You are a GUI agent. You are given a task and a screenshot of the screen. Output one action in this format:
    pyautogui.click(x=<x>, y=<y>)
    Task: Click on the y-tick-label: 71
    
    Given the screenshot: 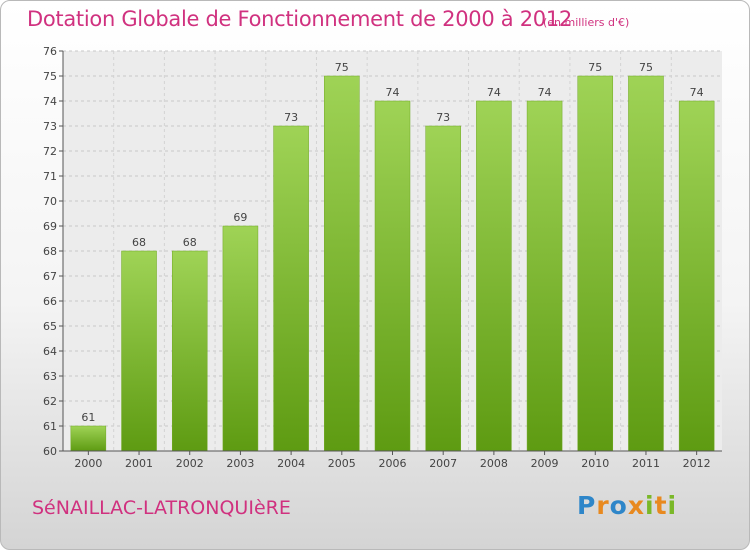 What is the action you would take?
    pyautogui.click(x=50, y=176)
    